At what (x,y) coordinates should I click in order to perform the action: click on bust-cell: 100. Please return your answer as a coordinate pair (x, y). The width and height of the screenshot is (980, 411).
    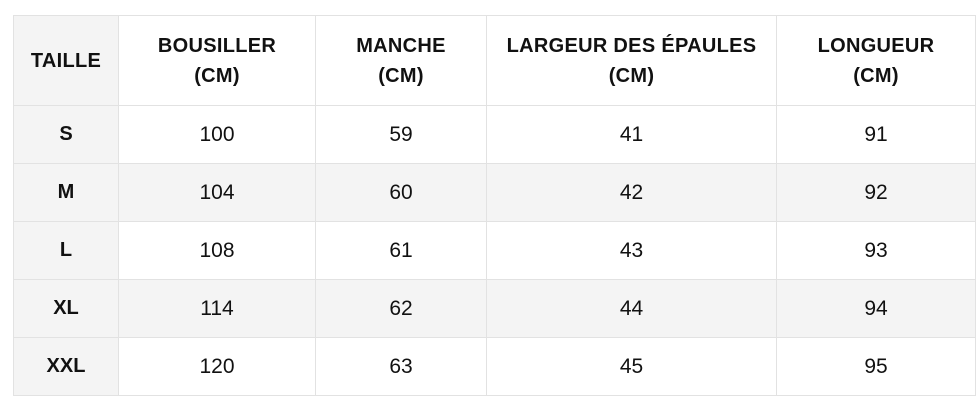
    Looking at the image, I should click on (217, 134).